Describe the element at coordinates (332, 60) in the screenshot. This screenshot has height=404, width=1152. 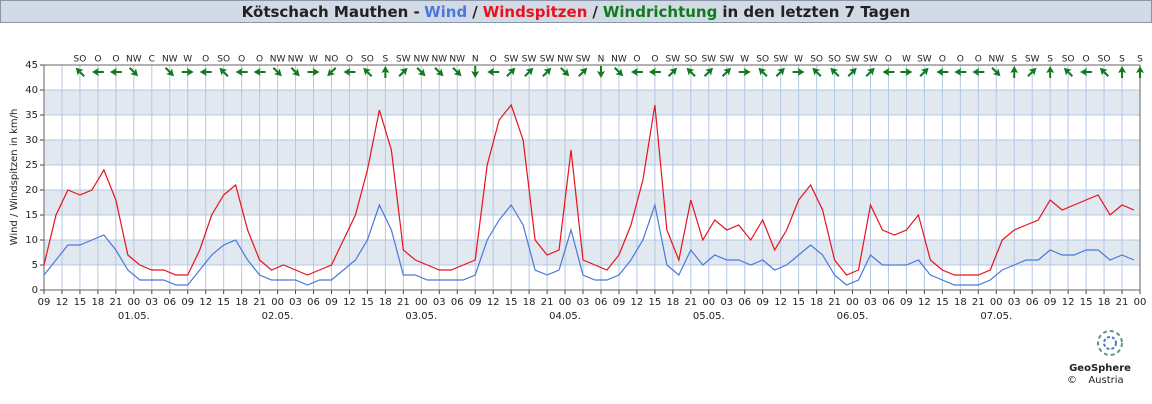
I see `direction-label: NO` at that location.